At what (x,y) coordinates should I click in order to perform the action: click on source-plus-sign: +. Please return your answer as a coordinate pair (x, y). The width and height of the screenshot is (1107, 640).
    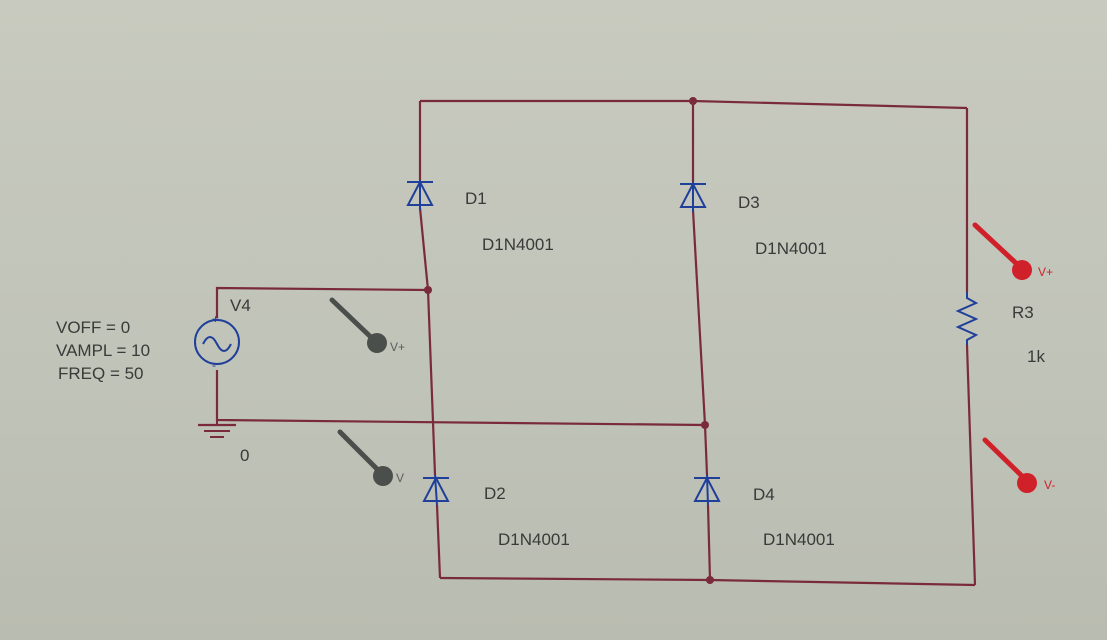
    Looking at the image, I should click on (215, 319).